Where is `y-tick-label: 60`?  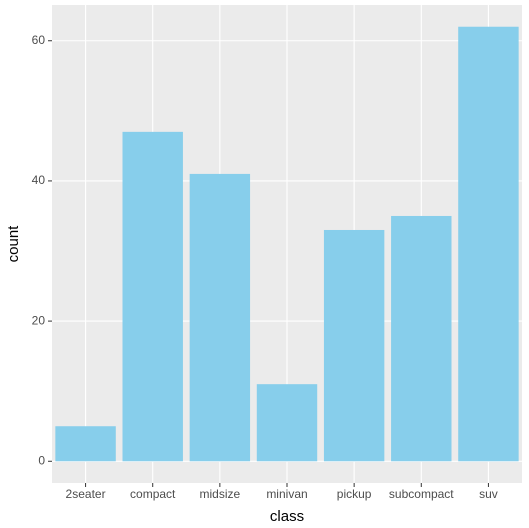
y-tick-label: 60 is located at coordinates (39, 40).